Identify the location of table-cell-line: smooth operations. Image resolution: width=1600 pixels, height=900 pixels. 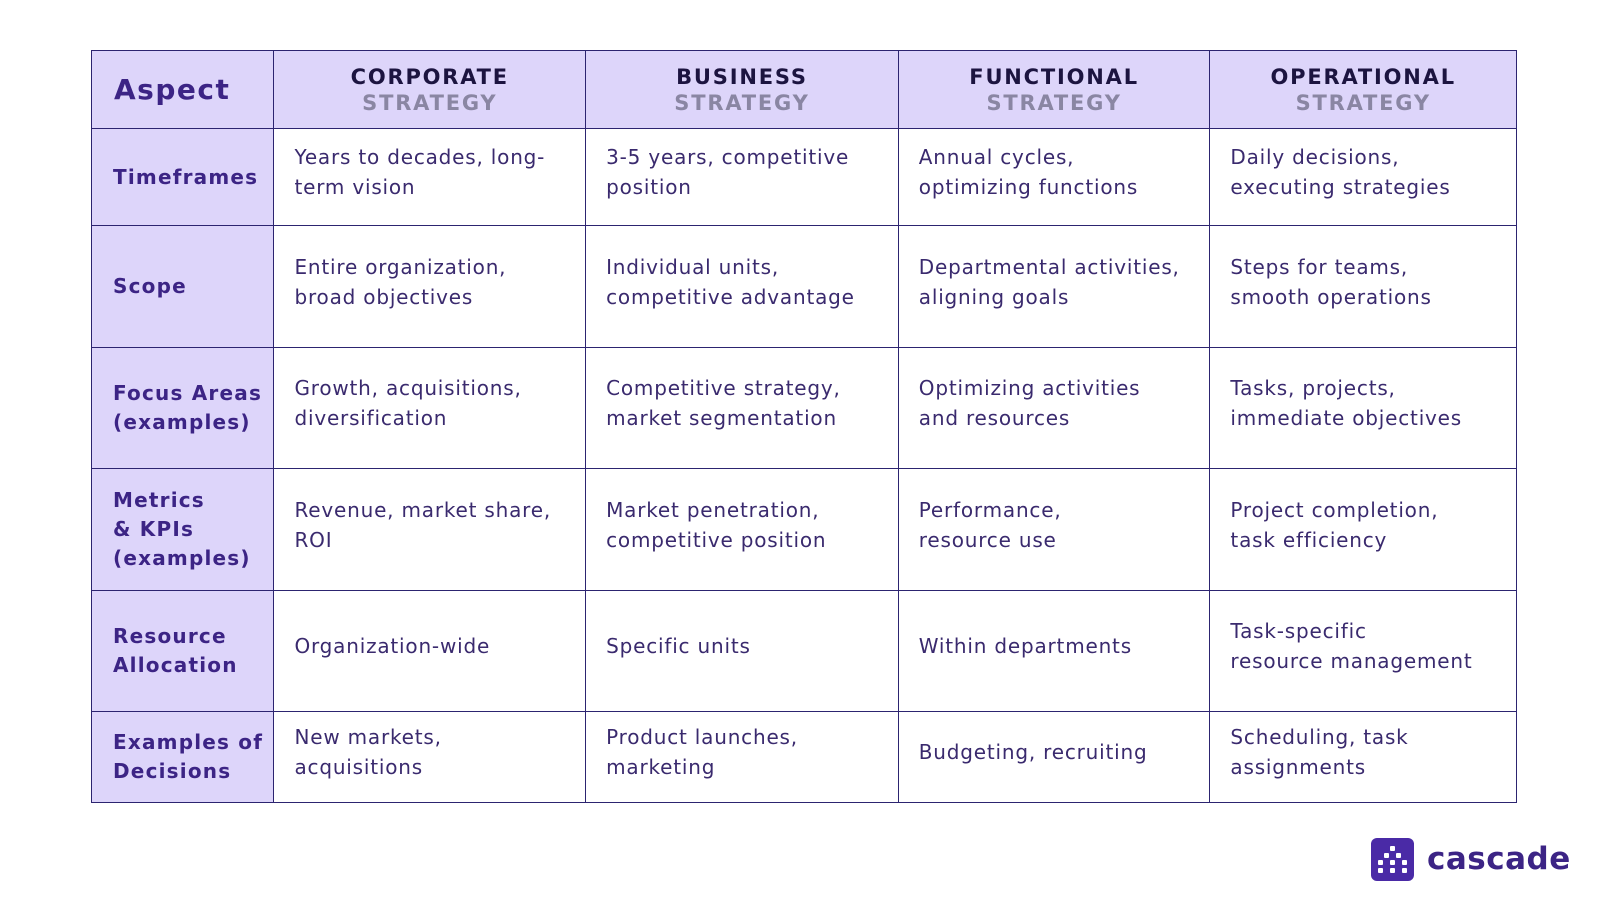
(1331, 296).